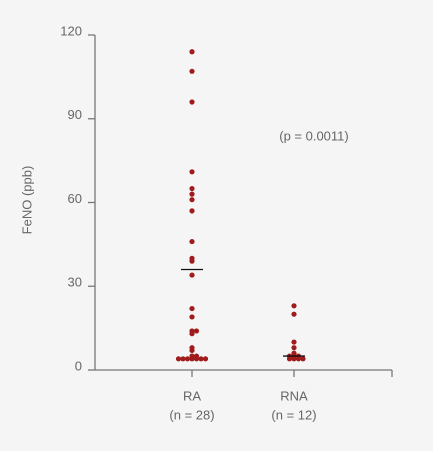 This screenshot has height=451, width=433. I want to click on x-tick-note: (n = 12), so click(293, 414).